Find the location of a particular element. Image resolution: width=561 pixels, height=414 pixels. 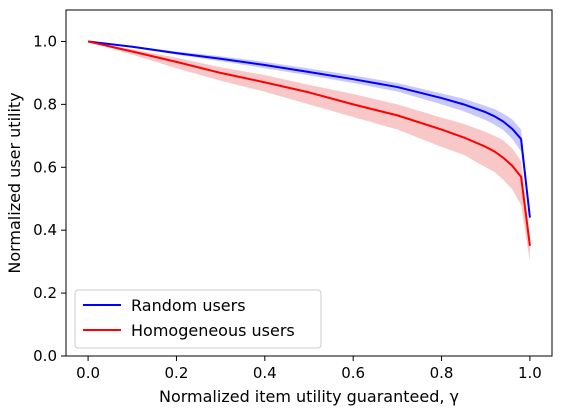

x-tick-label: 0.4 is located at coordinates (265, 373).